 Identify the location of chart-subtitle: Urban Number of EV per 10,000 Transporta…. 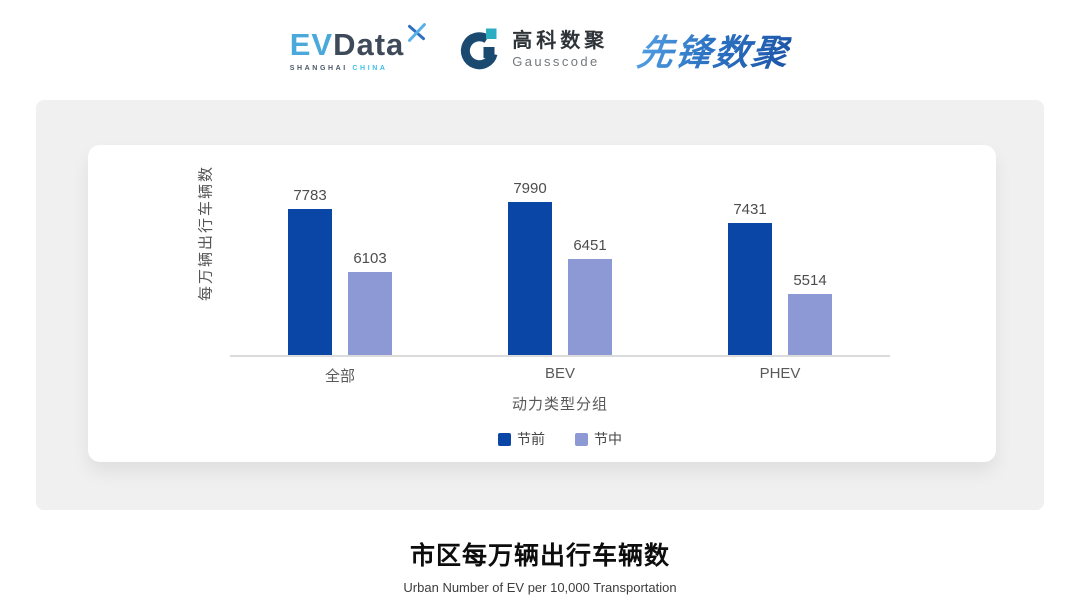
(540, 587).